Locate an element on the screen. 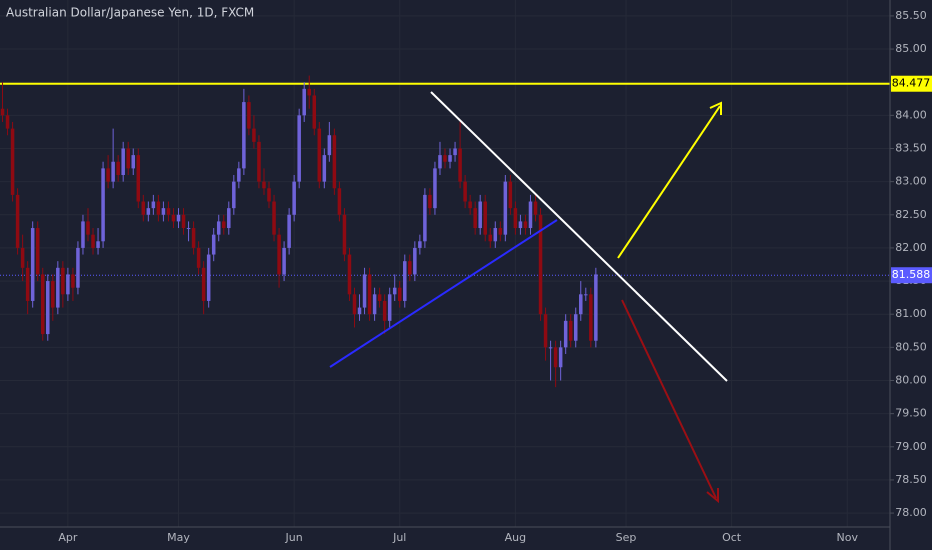  x-tick-label: May is located at coordinates (178, 537).